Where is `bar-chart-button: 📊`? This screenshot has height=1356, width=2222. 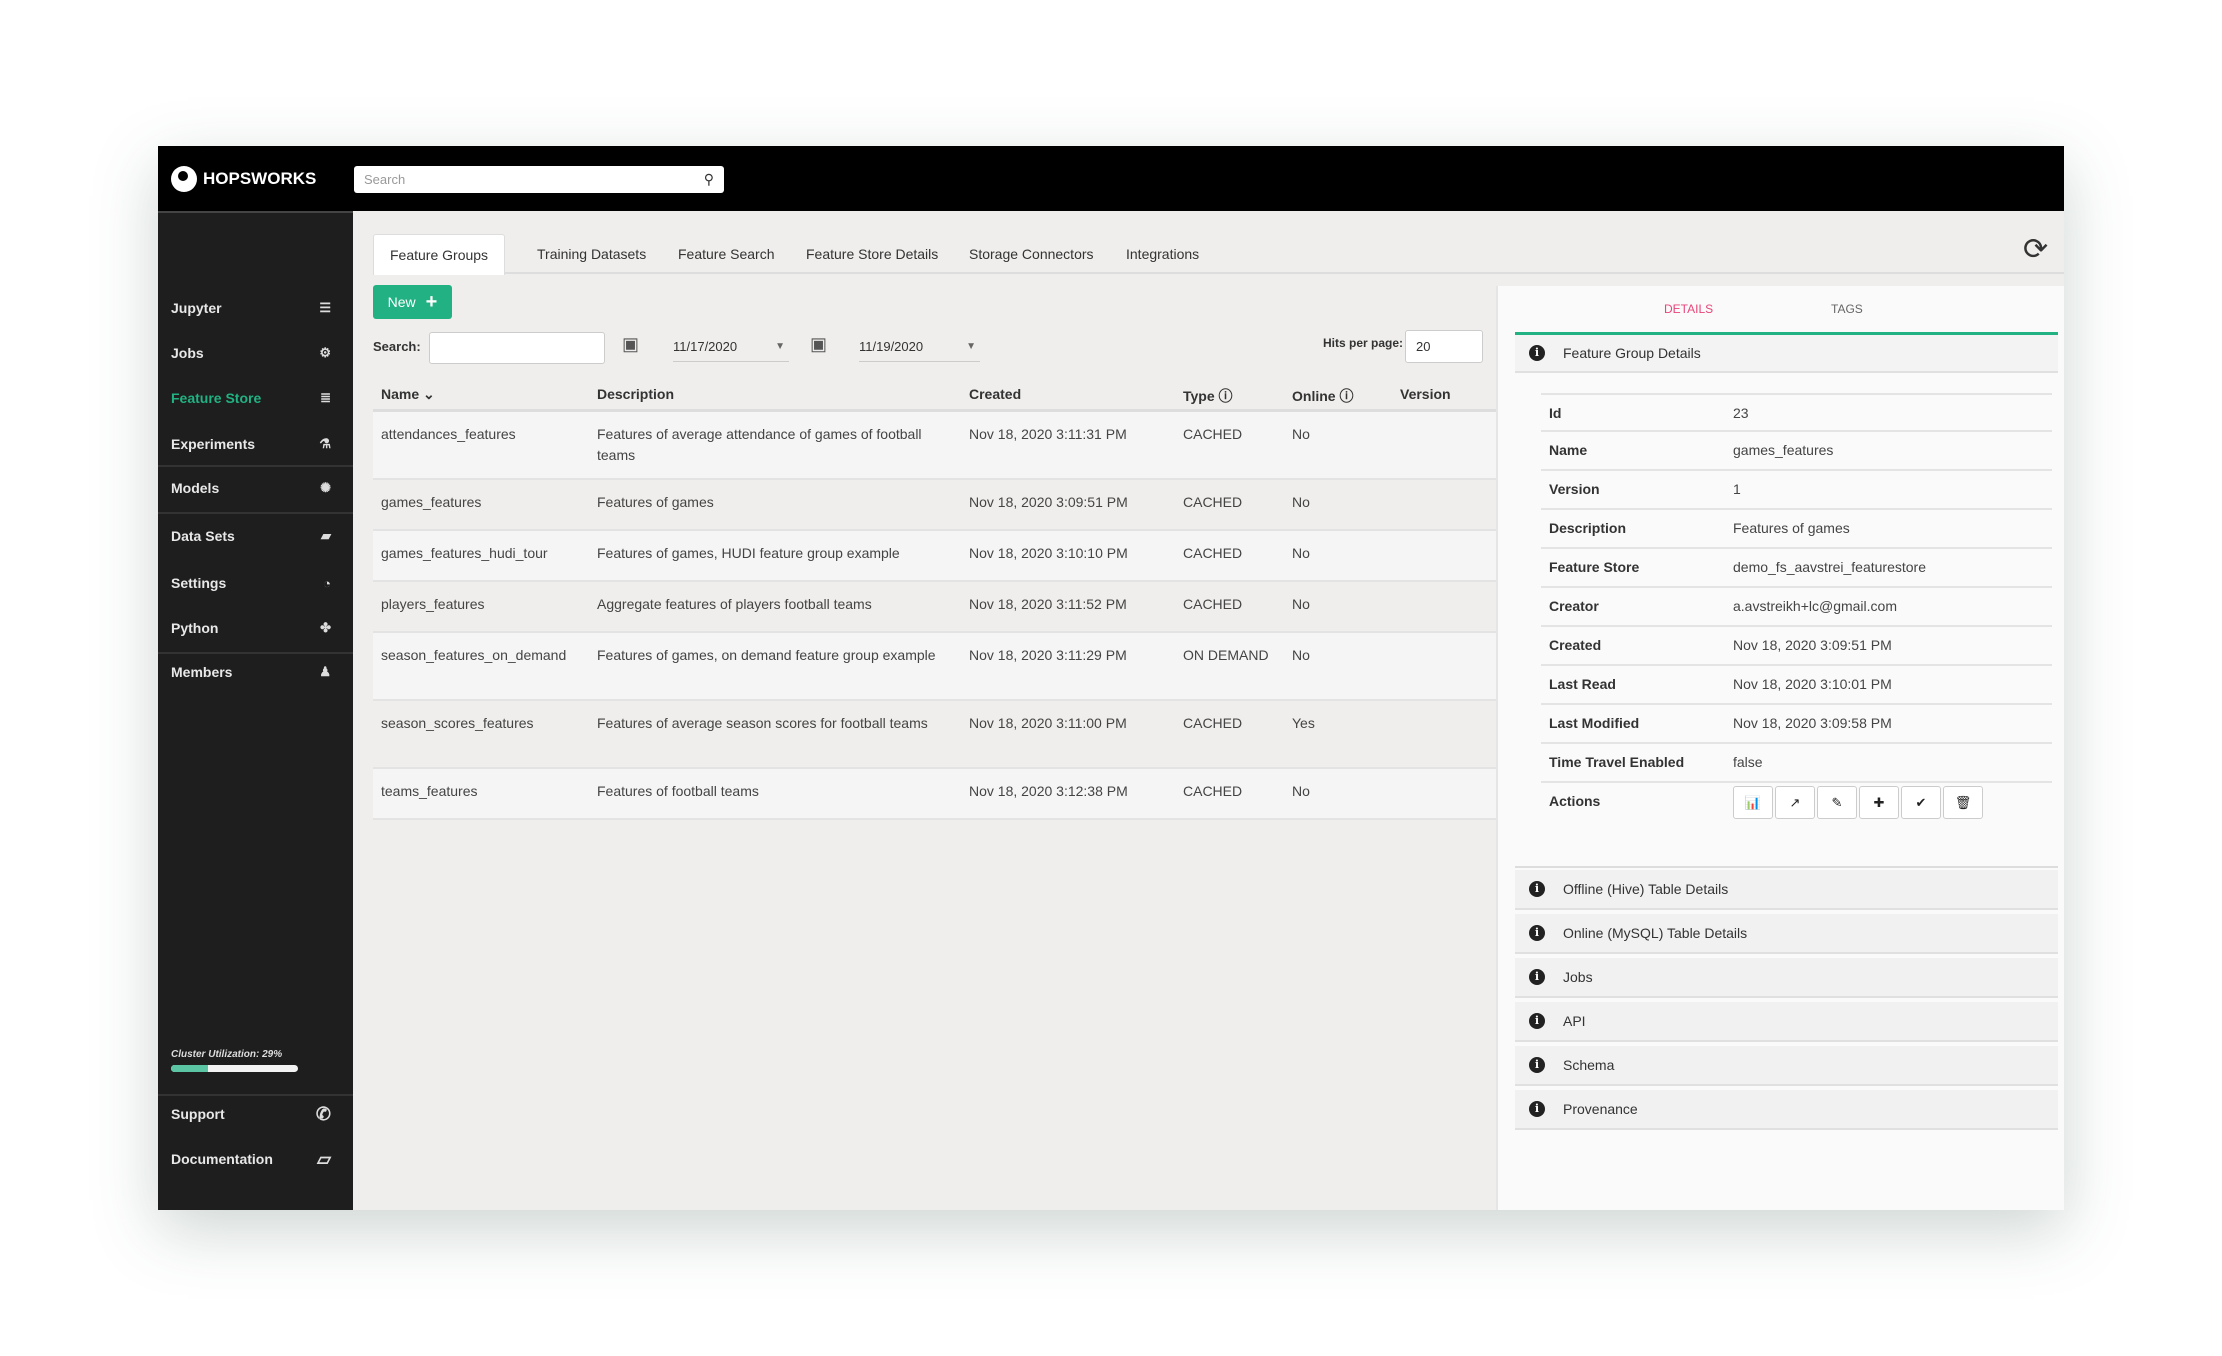 bar-chart-button: 📊 is located at coordinates (1753, 802).